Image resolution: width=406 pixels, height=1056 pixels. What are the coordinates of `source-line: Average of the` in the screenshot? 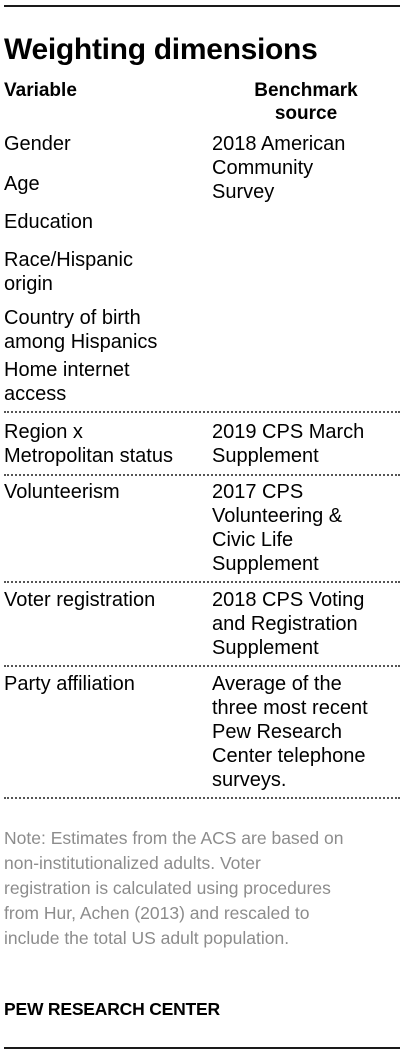 It's located at (277, 684).